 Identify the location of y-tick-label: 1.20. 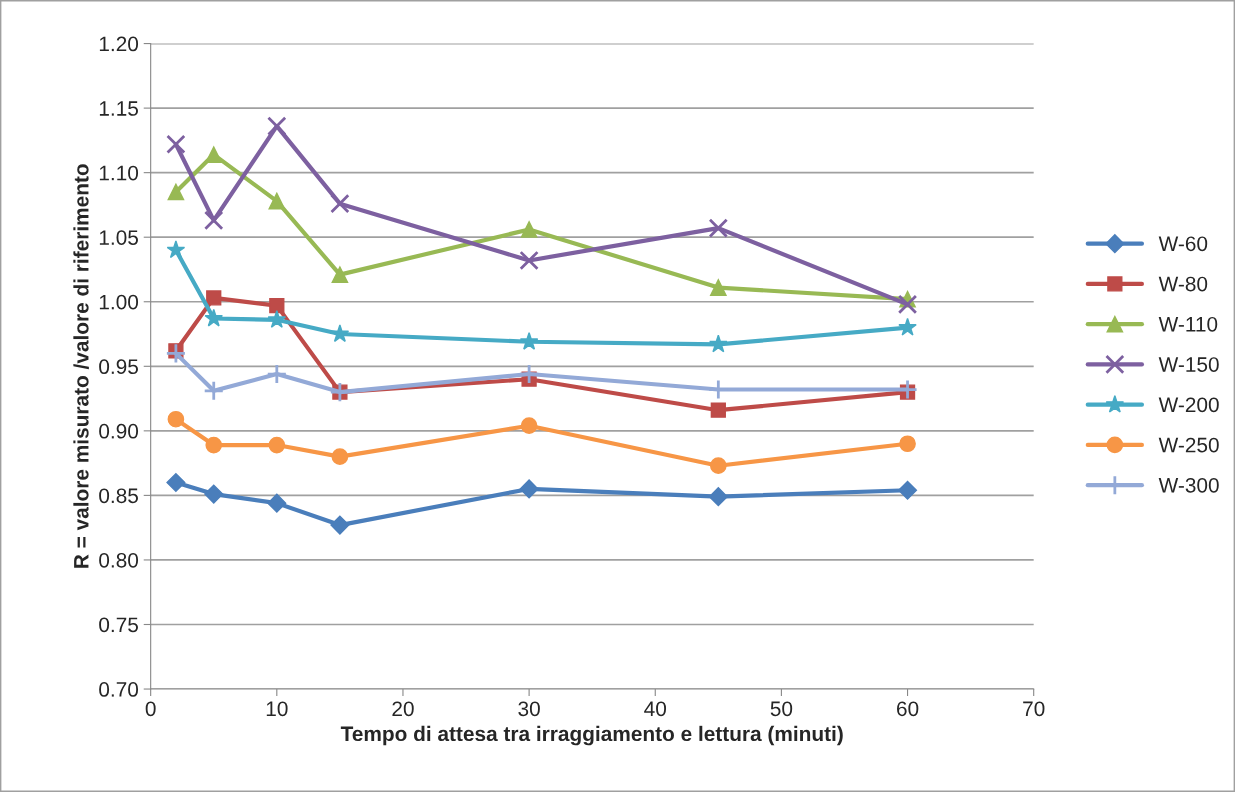
(119, 44).